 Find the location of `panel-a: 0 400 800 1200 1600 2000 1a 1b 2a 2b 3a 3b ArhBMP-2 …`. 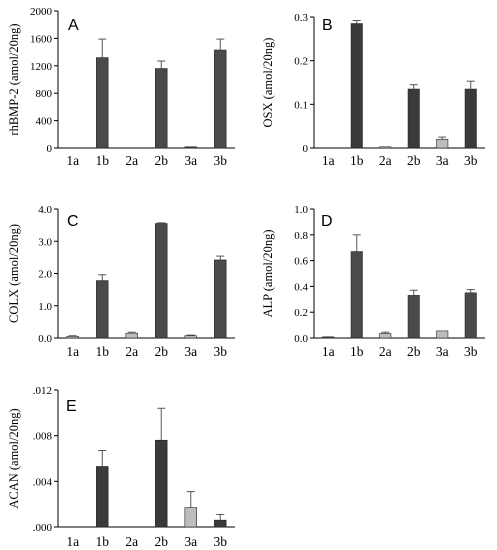

panel-a: 0 400 800 1200 1600 2000 1a 1b 2a 2b 3a 3b ArhBMP-2 … is located at coordinates (121, 87).